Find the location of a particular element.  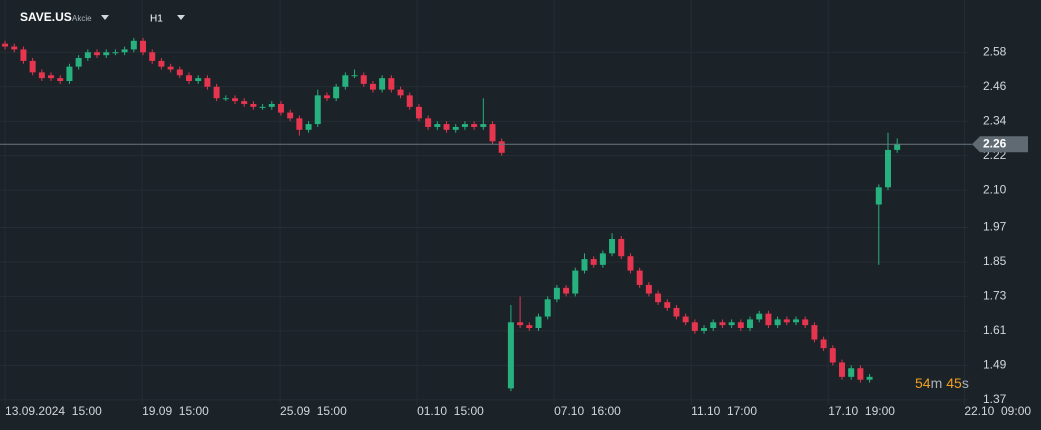

y-tick-label: 2.34 is located at coordinates (995, 120).